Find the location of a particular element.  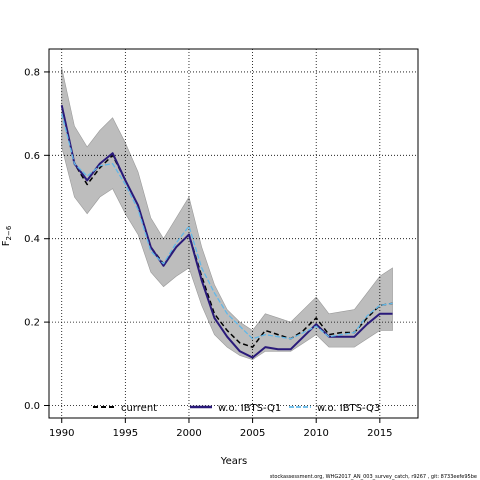

y-axis-label: F is located at coordinates (6, 243).